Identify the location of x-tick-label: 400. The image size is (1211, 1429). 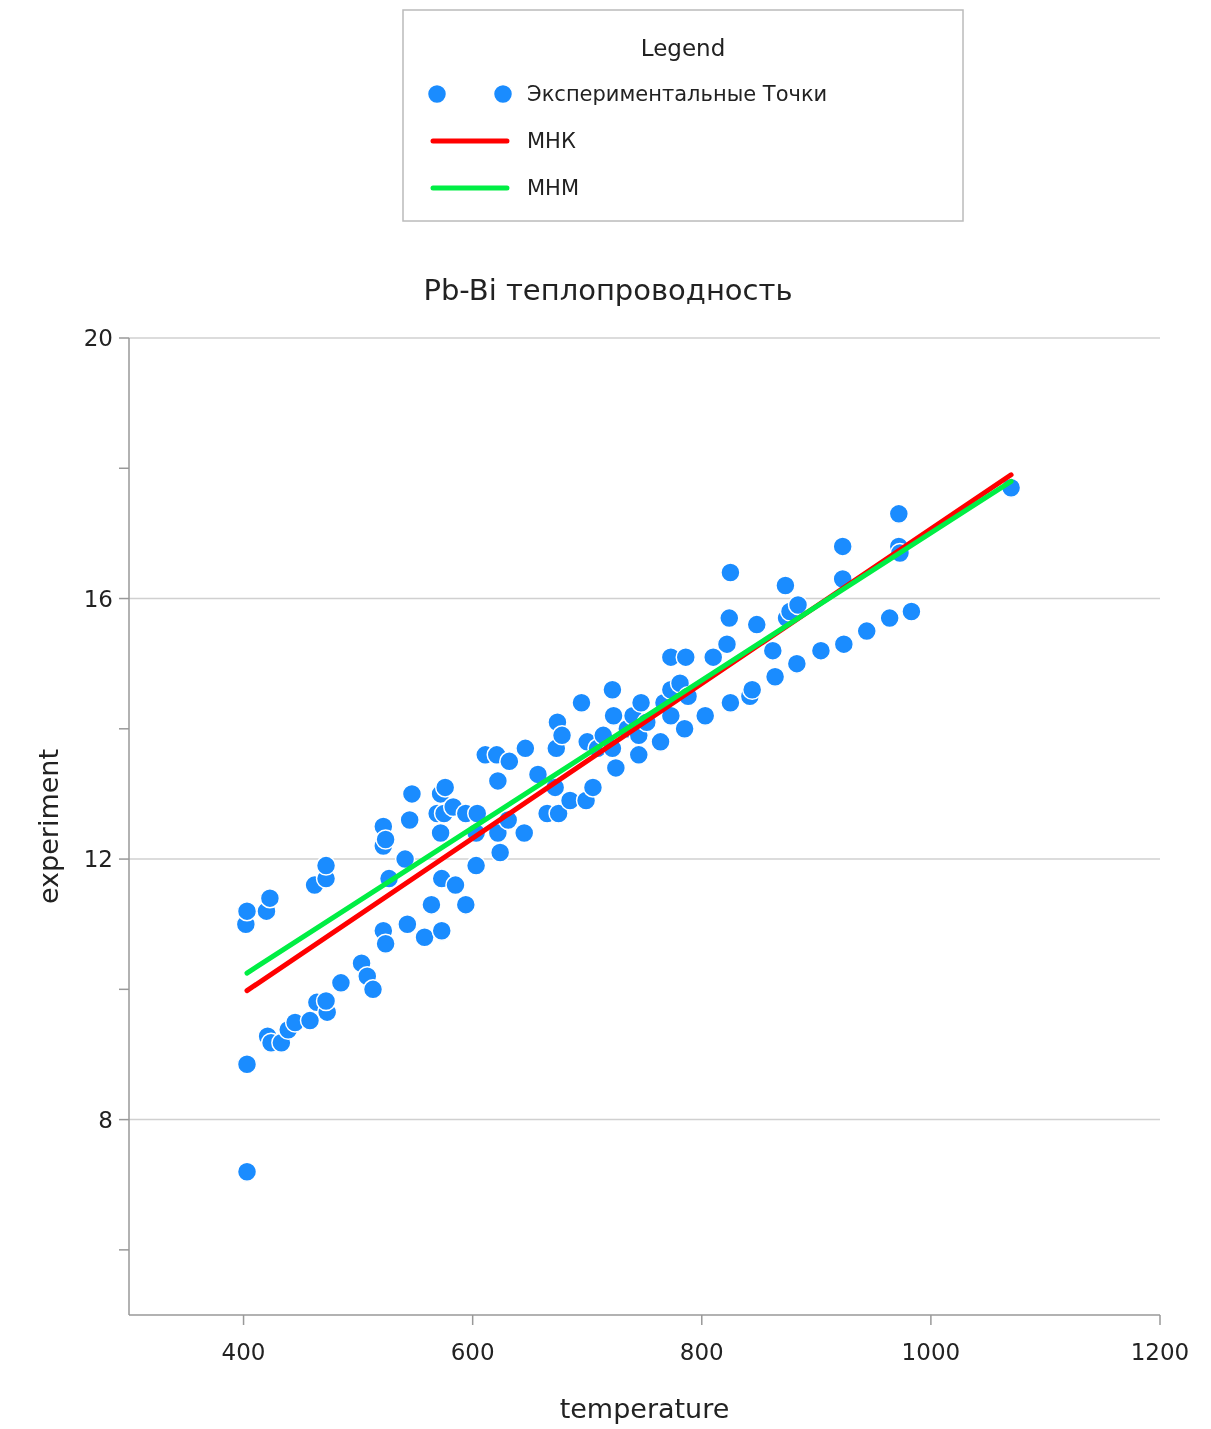
(243, 1352).